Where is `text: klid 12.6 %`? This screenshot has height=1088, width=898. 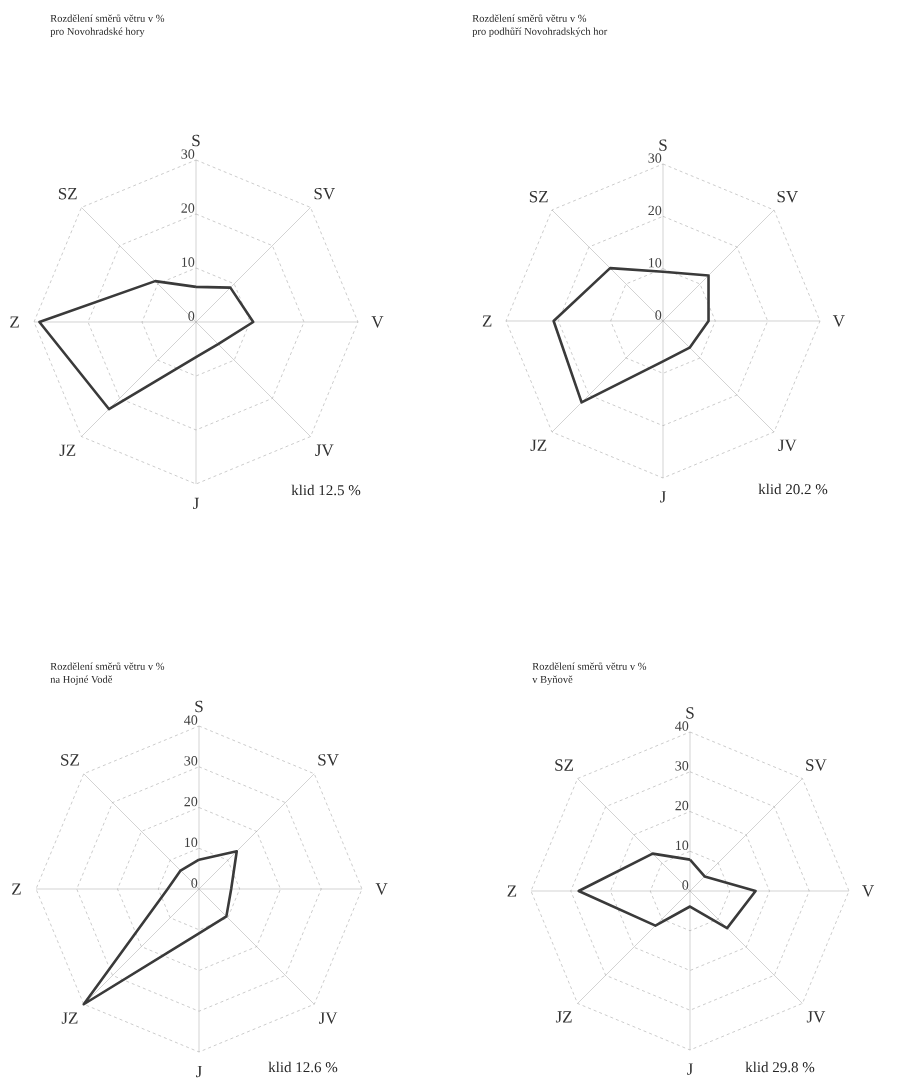 text: klid 12.6 % is located at coordinates (303, 1067).